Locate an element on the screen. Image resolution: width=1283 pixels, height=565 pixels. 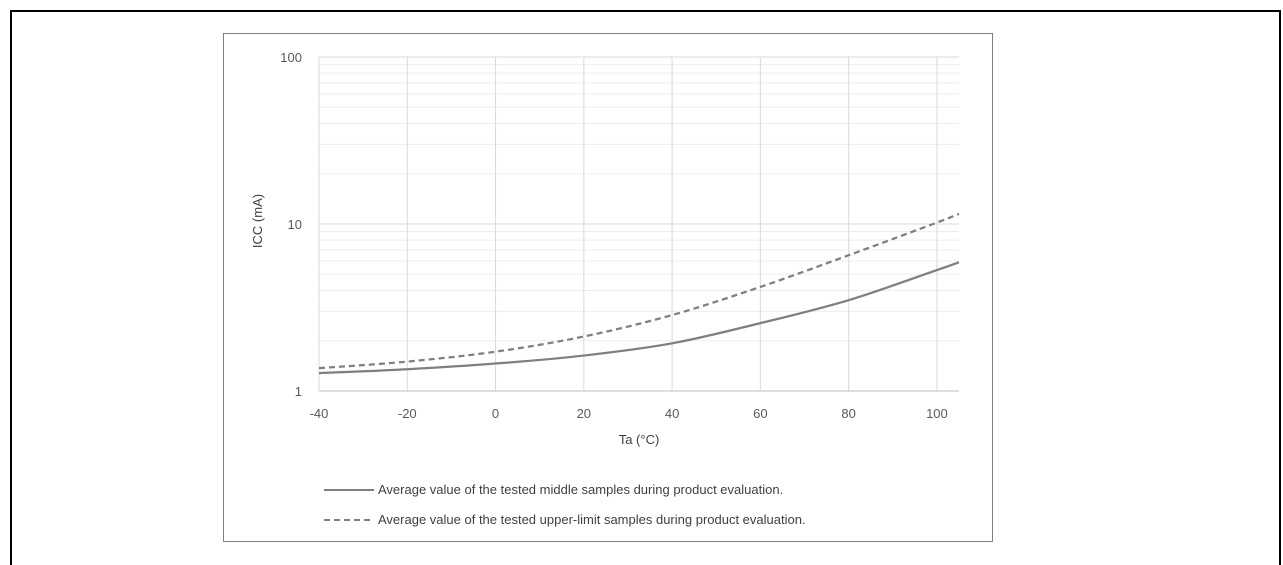
x-tick-label: 40 is located at coordinates (672, 413).